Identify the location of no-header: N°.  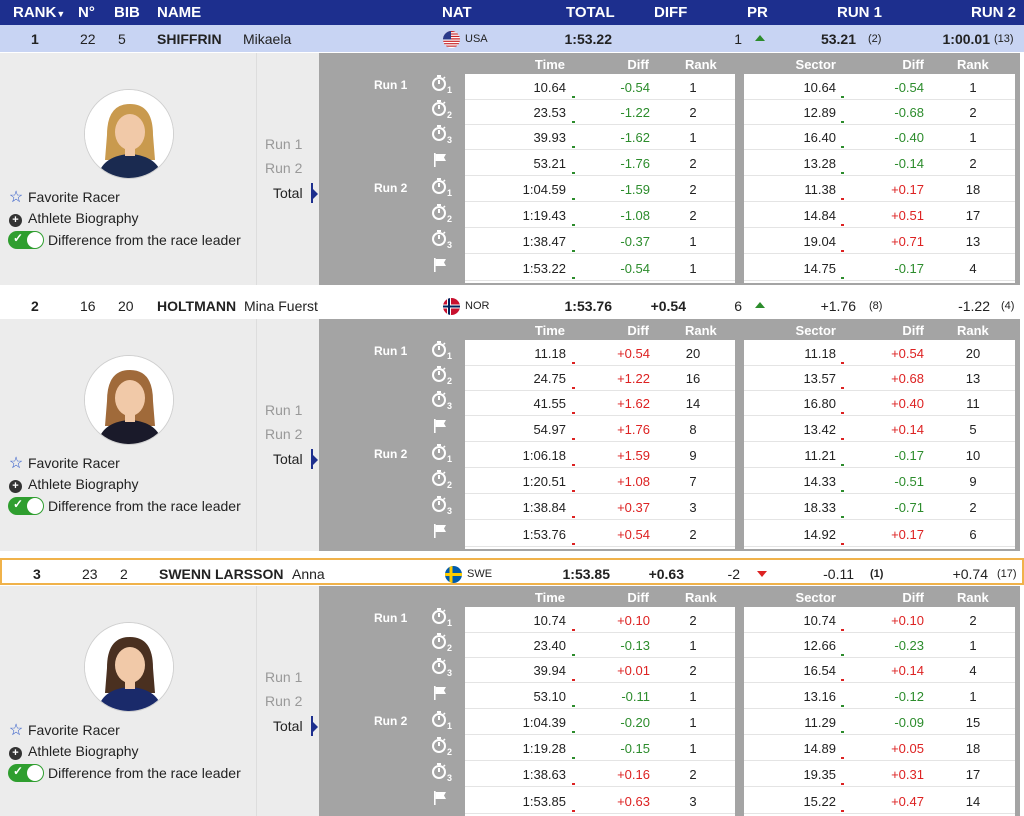
(86, 12).